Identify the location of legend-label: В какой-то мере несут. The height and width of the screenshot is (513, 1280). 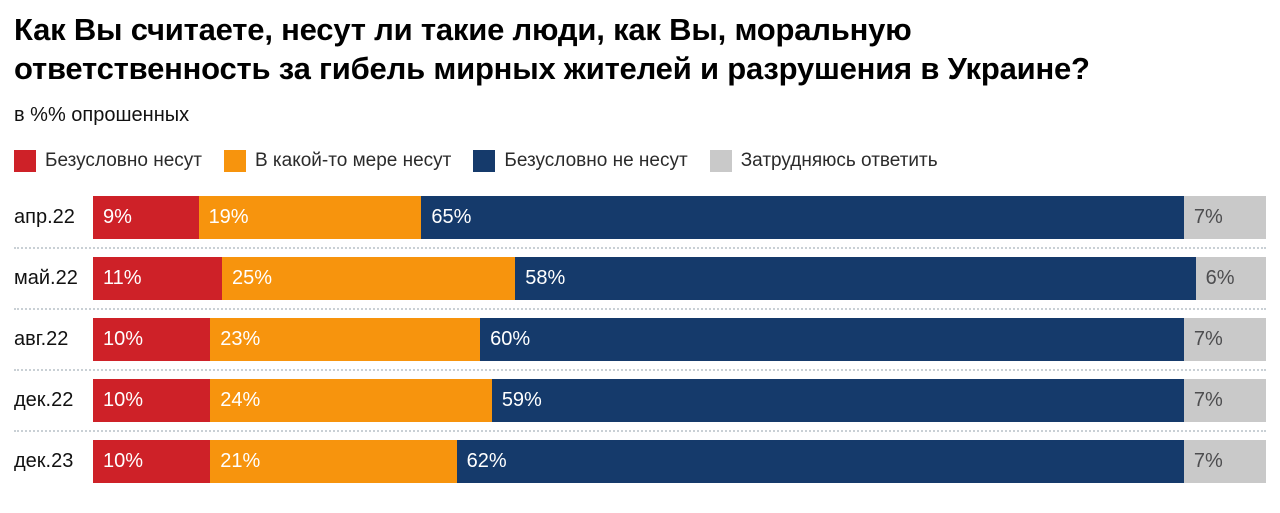
(353, 161).